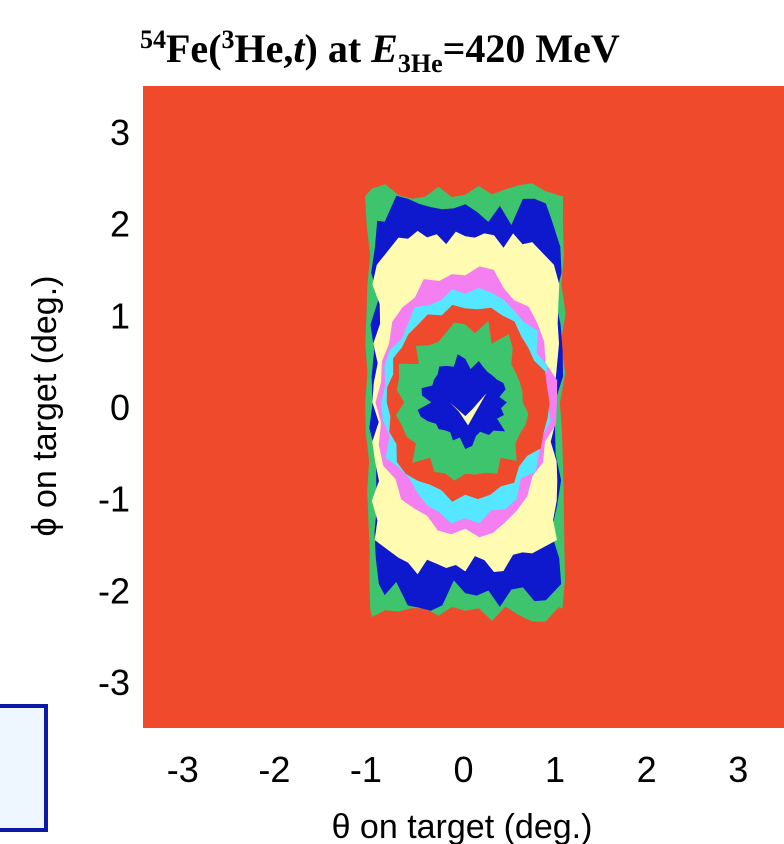 Image resolution: width=784 pixels, height=844 pixels. I want to click on y-tick-label: 2, so click(120, 224).